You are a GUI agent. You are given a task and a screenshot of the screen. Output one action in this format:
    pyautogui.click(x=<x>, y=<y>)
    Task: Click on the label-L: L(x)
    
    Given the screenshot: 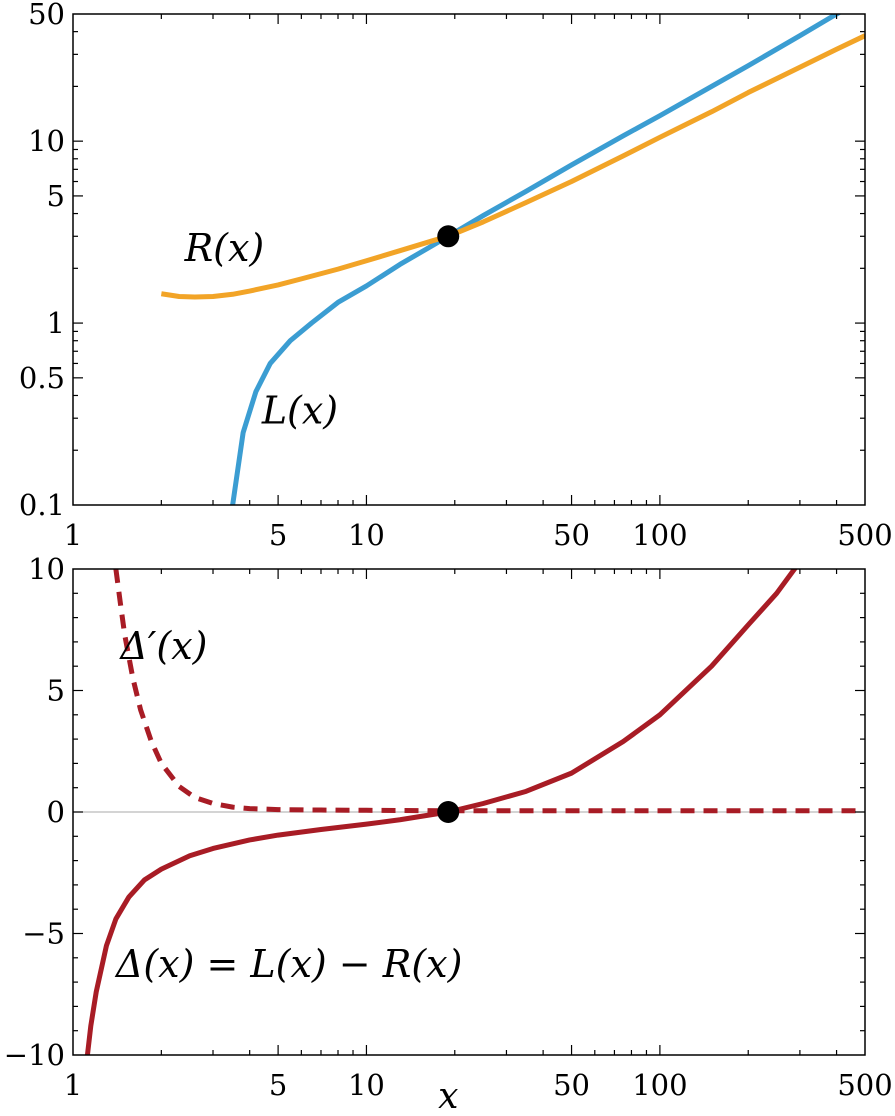 What is the action you would take?
    pyautogui.click(x=299, y=411)
    